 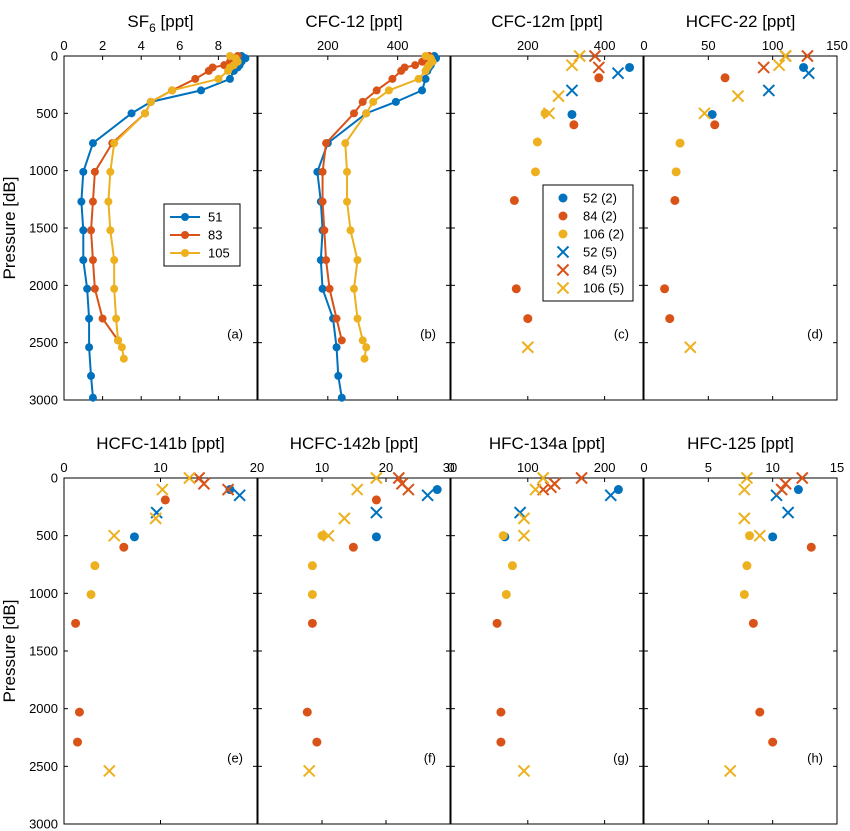 What do you see at coordinates (218, 45) in the screenshot?
I see `x-tick-label: 8` at bounding box center [218, 45].